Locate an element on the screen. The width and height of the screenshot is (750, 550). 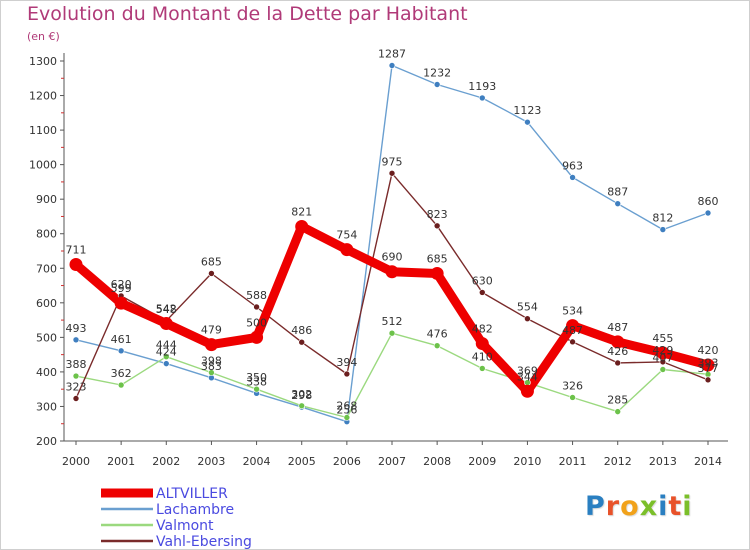
legend-label: Valmont is located at coordinates (185, 526).